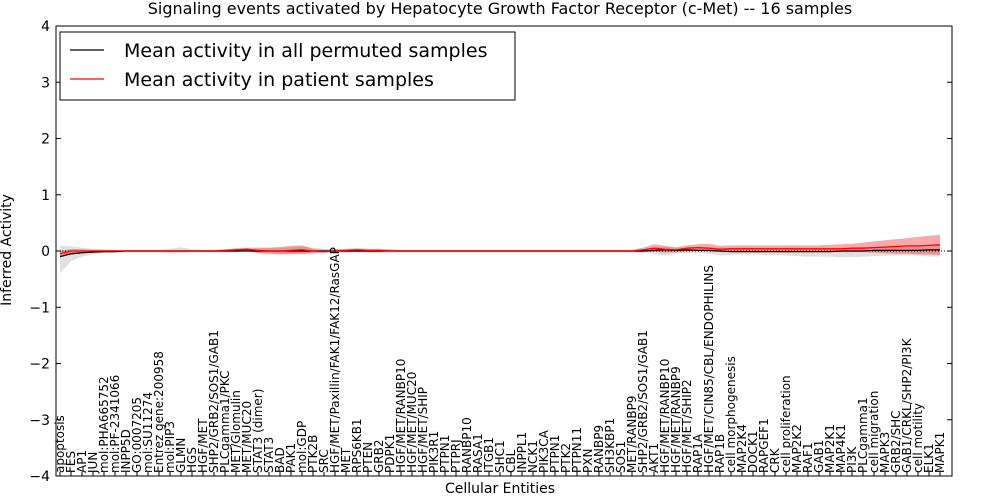  I want to click on entity-label: GRB2/SHC, so click(896, 441).